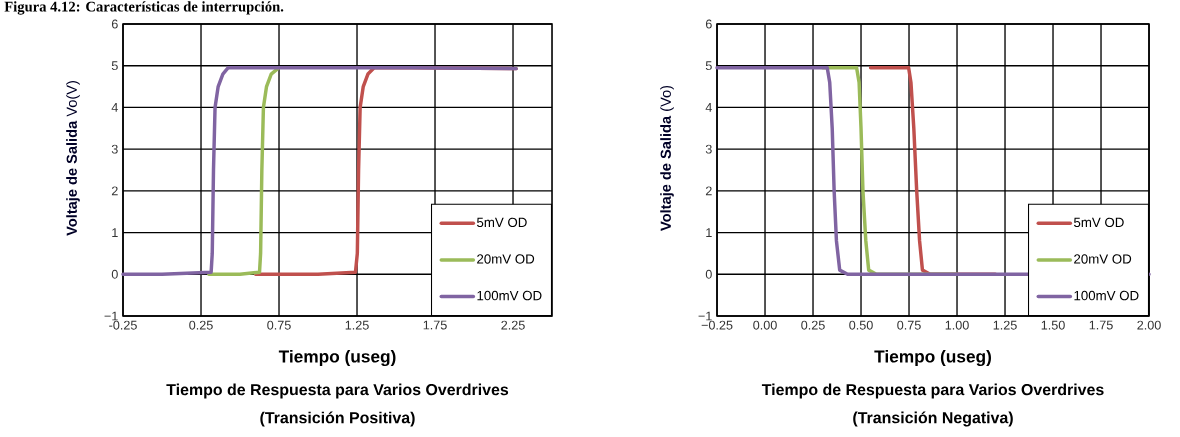 Image resolution: width=1180 pixels, height=437 pixels. What do you see at coordinates (667, 158) in the screenshot?
I see `y-axis-title: Voltaje de Salida (Vo)` at bounding box center [667, 158].